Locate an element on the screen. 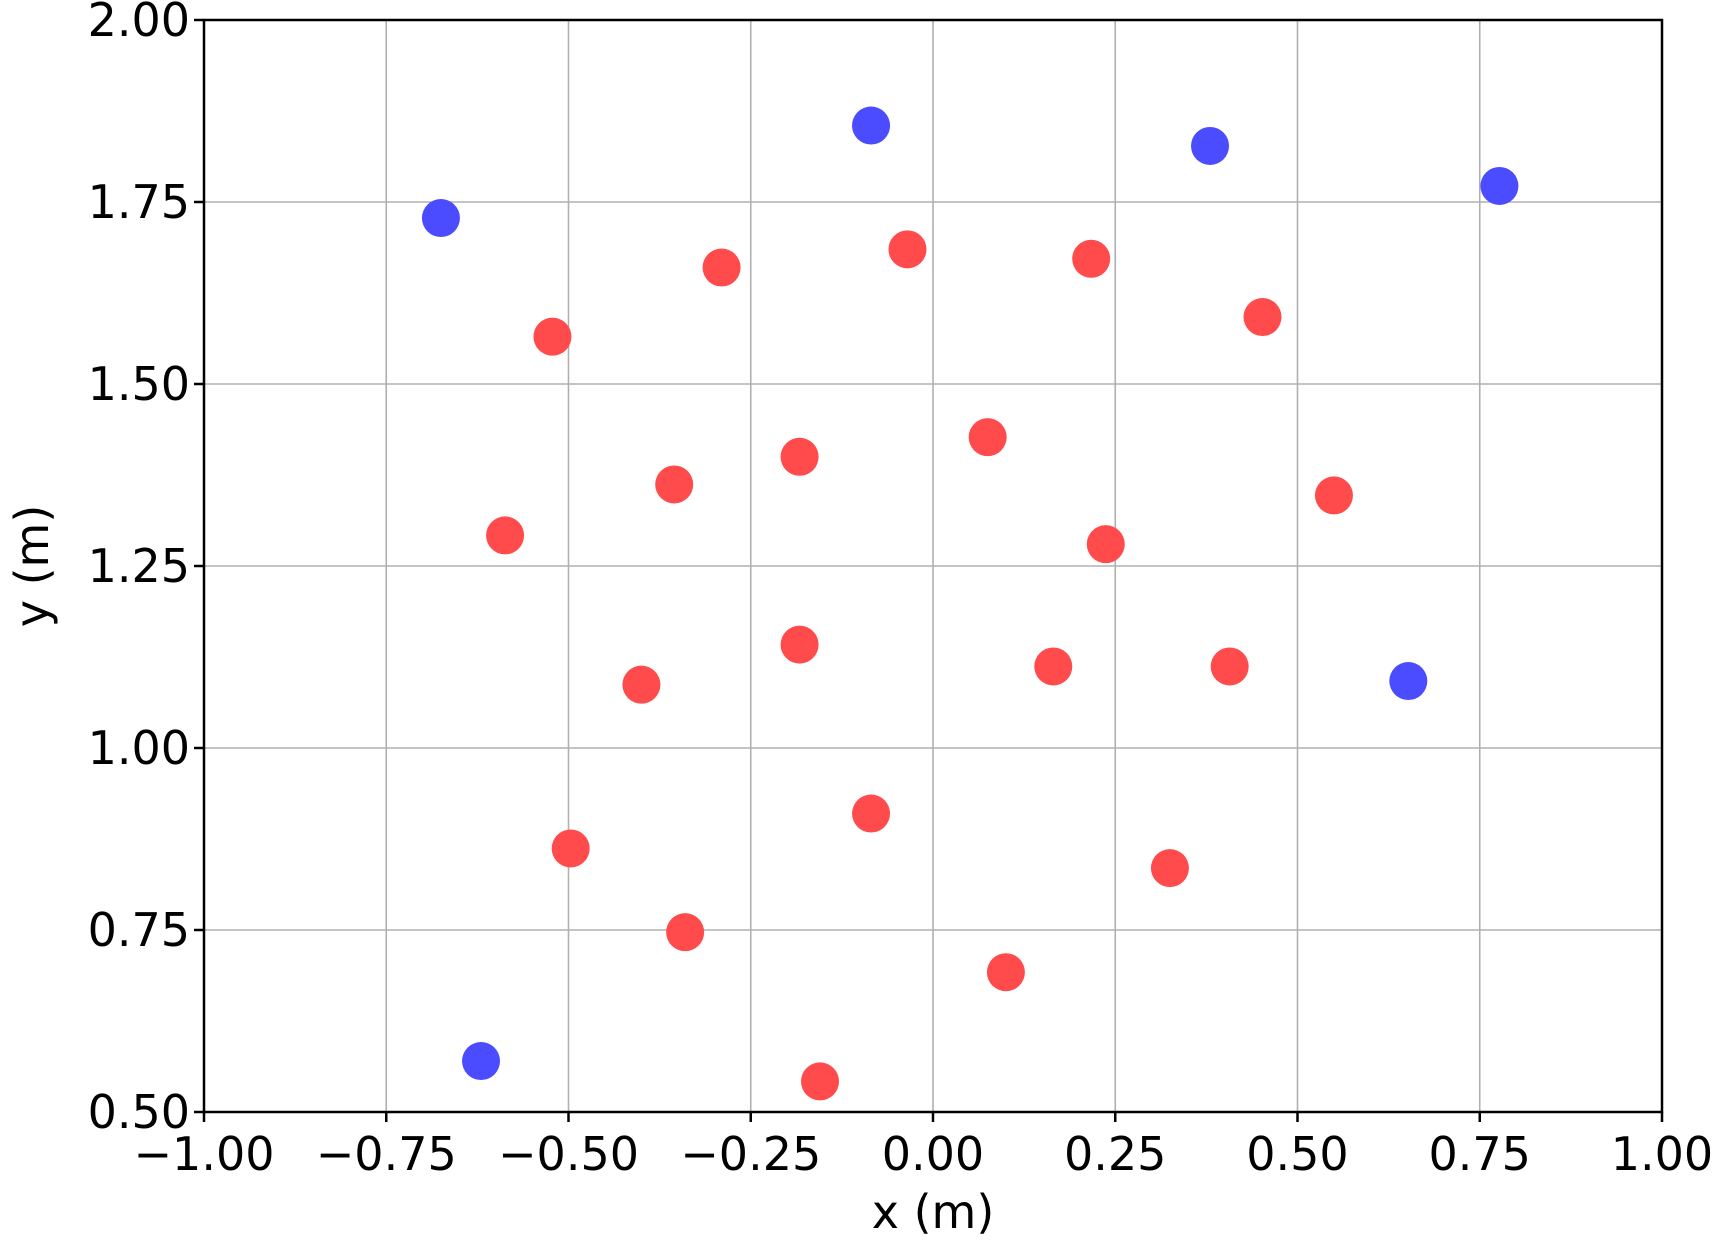 The image size is (1717, 1241). x-tick-label: −0.75 is located at coordinates (386, 1154).